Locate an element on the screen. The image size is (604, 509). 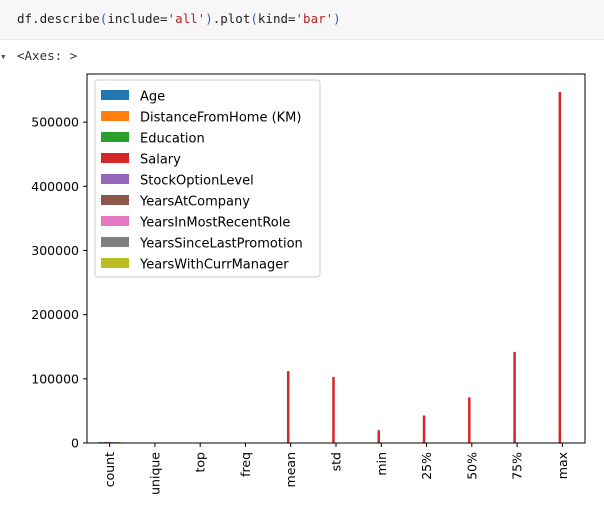
x-tick-label: freq is located at coordinates (245, 464).